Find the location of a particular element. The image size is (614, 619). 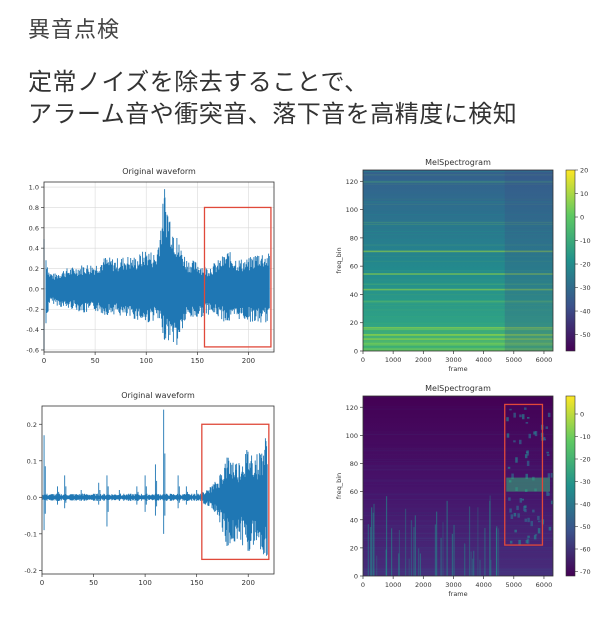

colorbar-tick-label: -20 is located at coordinates (585, 265).